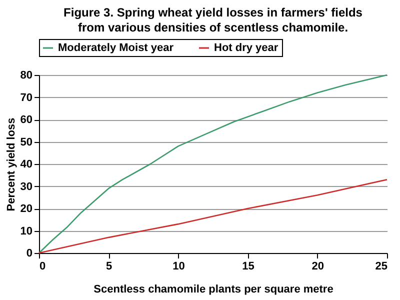 This screenshot has height=300, width=400. I want to click on x-tick-label: 5, so click(109, 266).